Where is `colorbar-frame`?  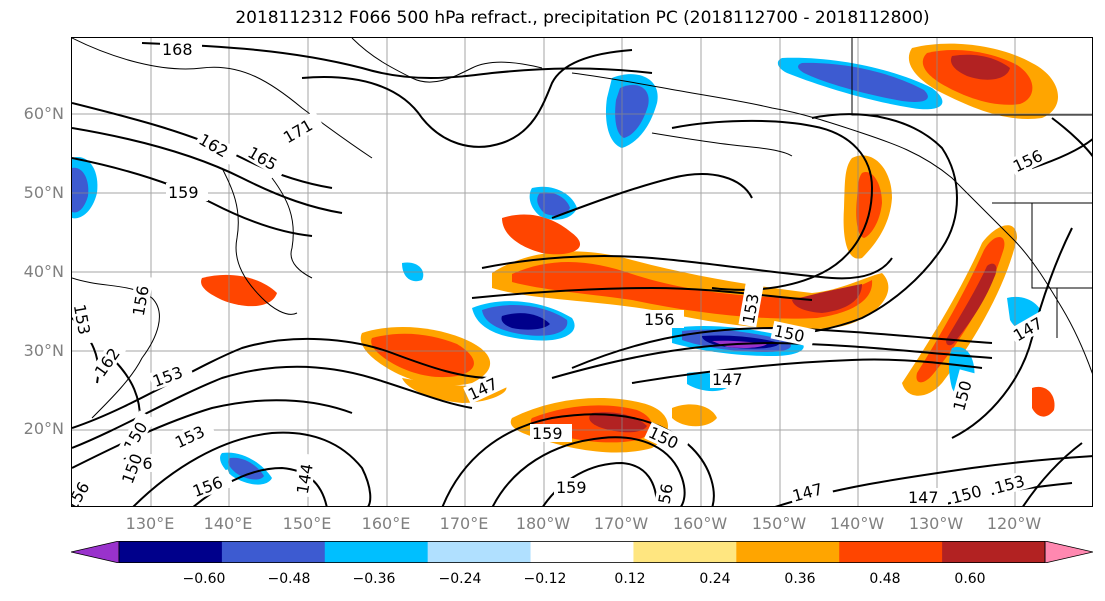
colorbar-frame is located at coordinates (582, 552).